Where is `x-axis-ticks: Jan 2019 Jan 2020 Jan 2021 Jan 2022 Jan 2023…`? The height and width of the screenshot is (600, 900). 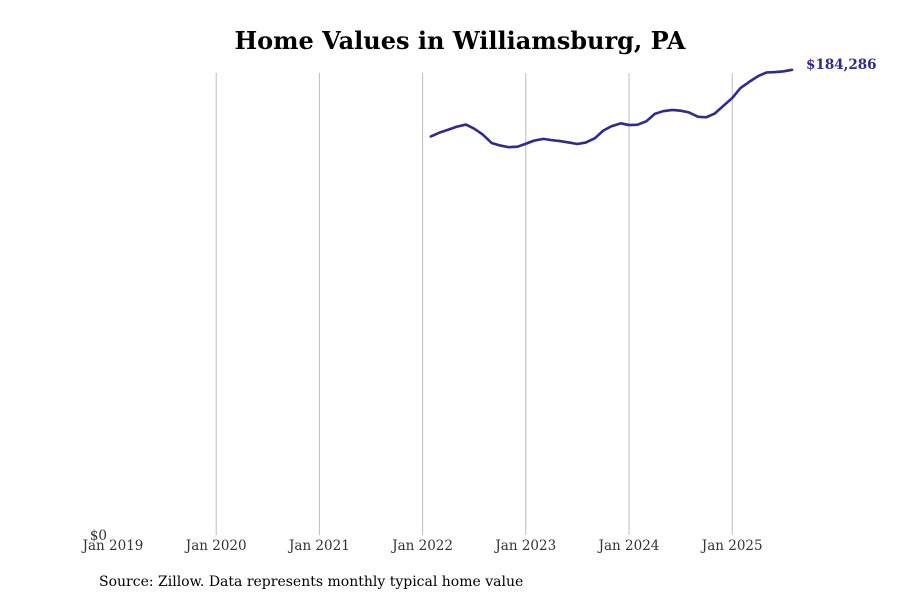
x-axis-ticks: Jan 2019 Jan 2020 Jan 2021 Jan 2022 Jan 2023… is located at coordinates (422, 546).